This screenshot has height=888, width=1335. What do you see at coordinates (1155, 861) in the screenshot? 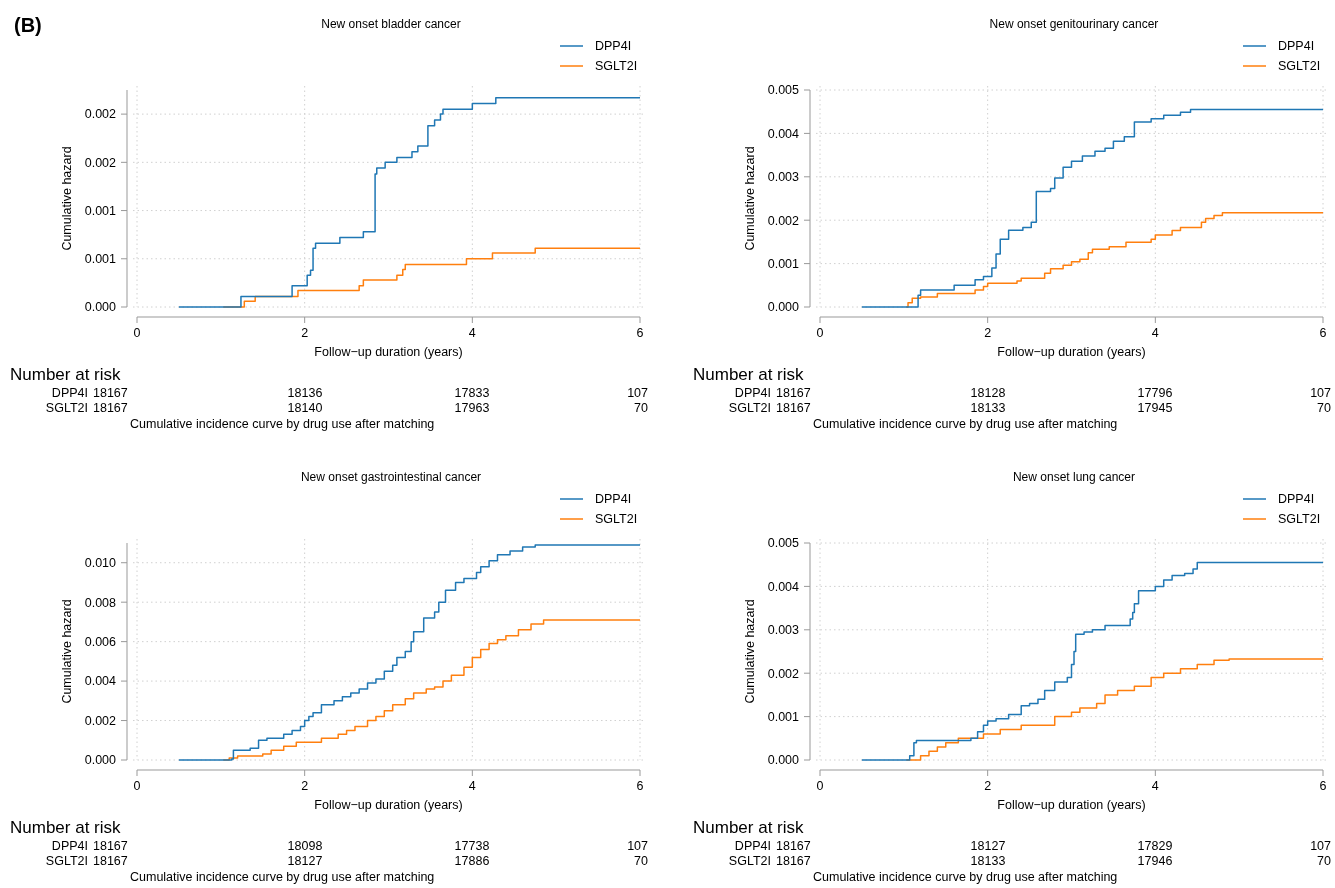
I see `text: 17946` at bounding box center [1155, 861].